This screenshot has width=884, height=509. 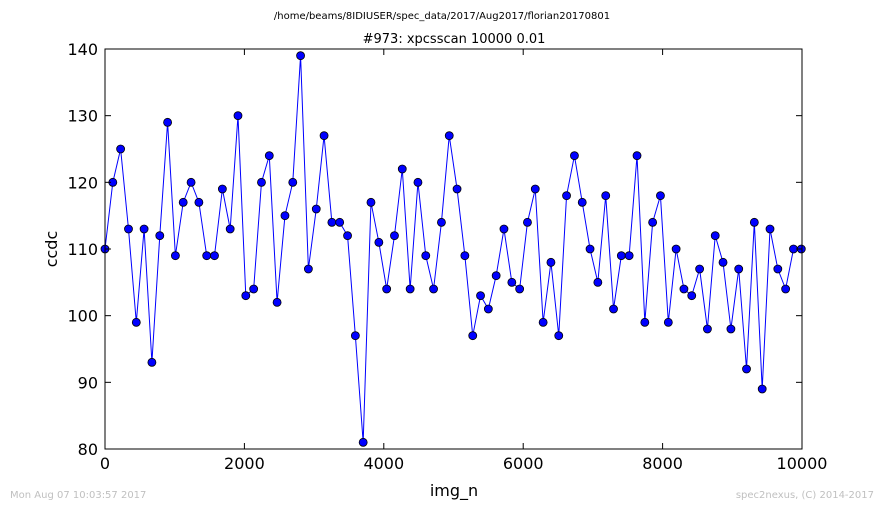 What do you see at coordinates (805, 495) in the screenshot?
I see `footer-credit: spec2nexus, (C) 2014-2017` at bounding box center [805, 495].